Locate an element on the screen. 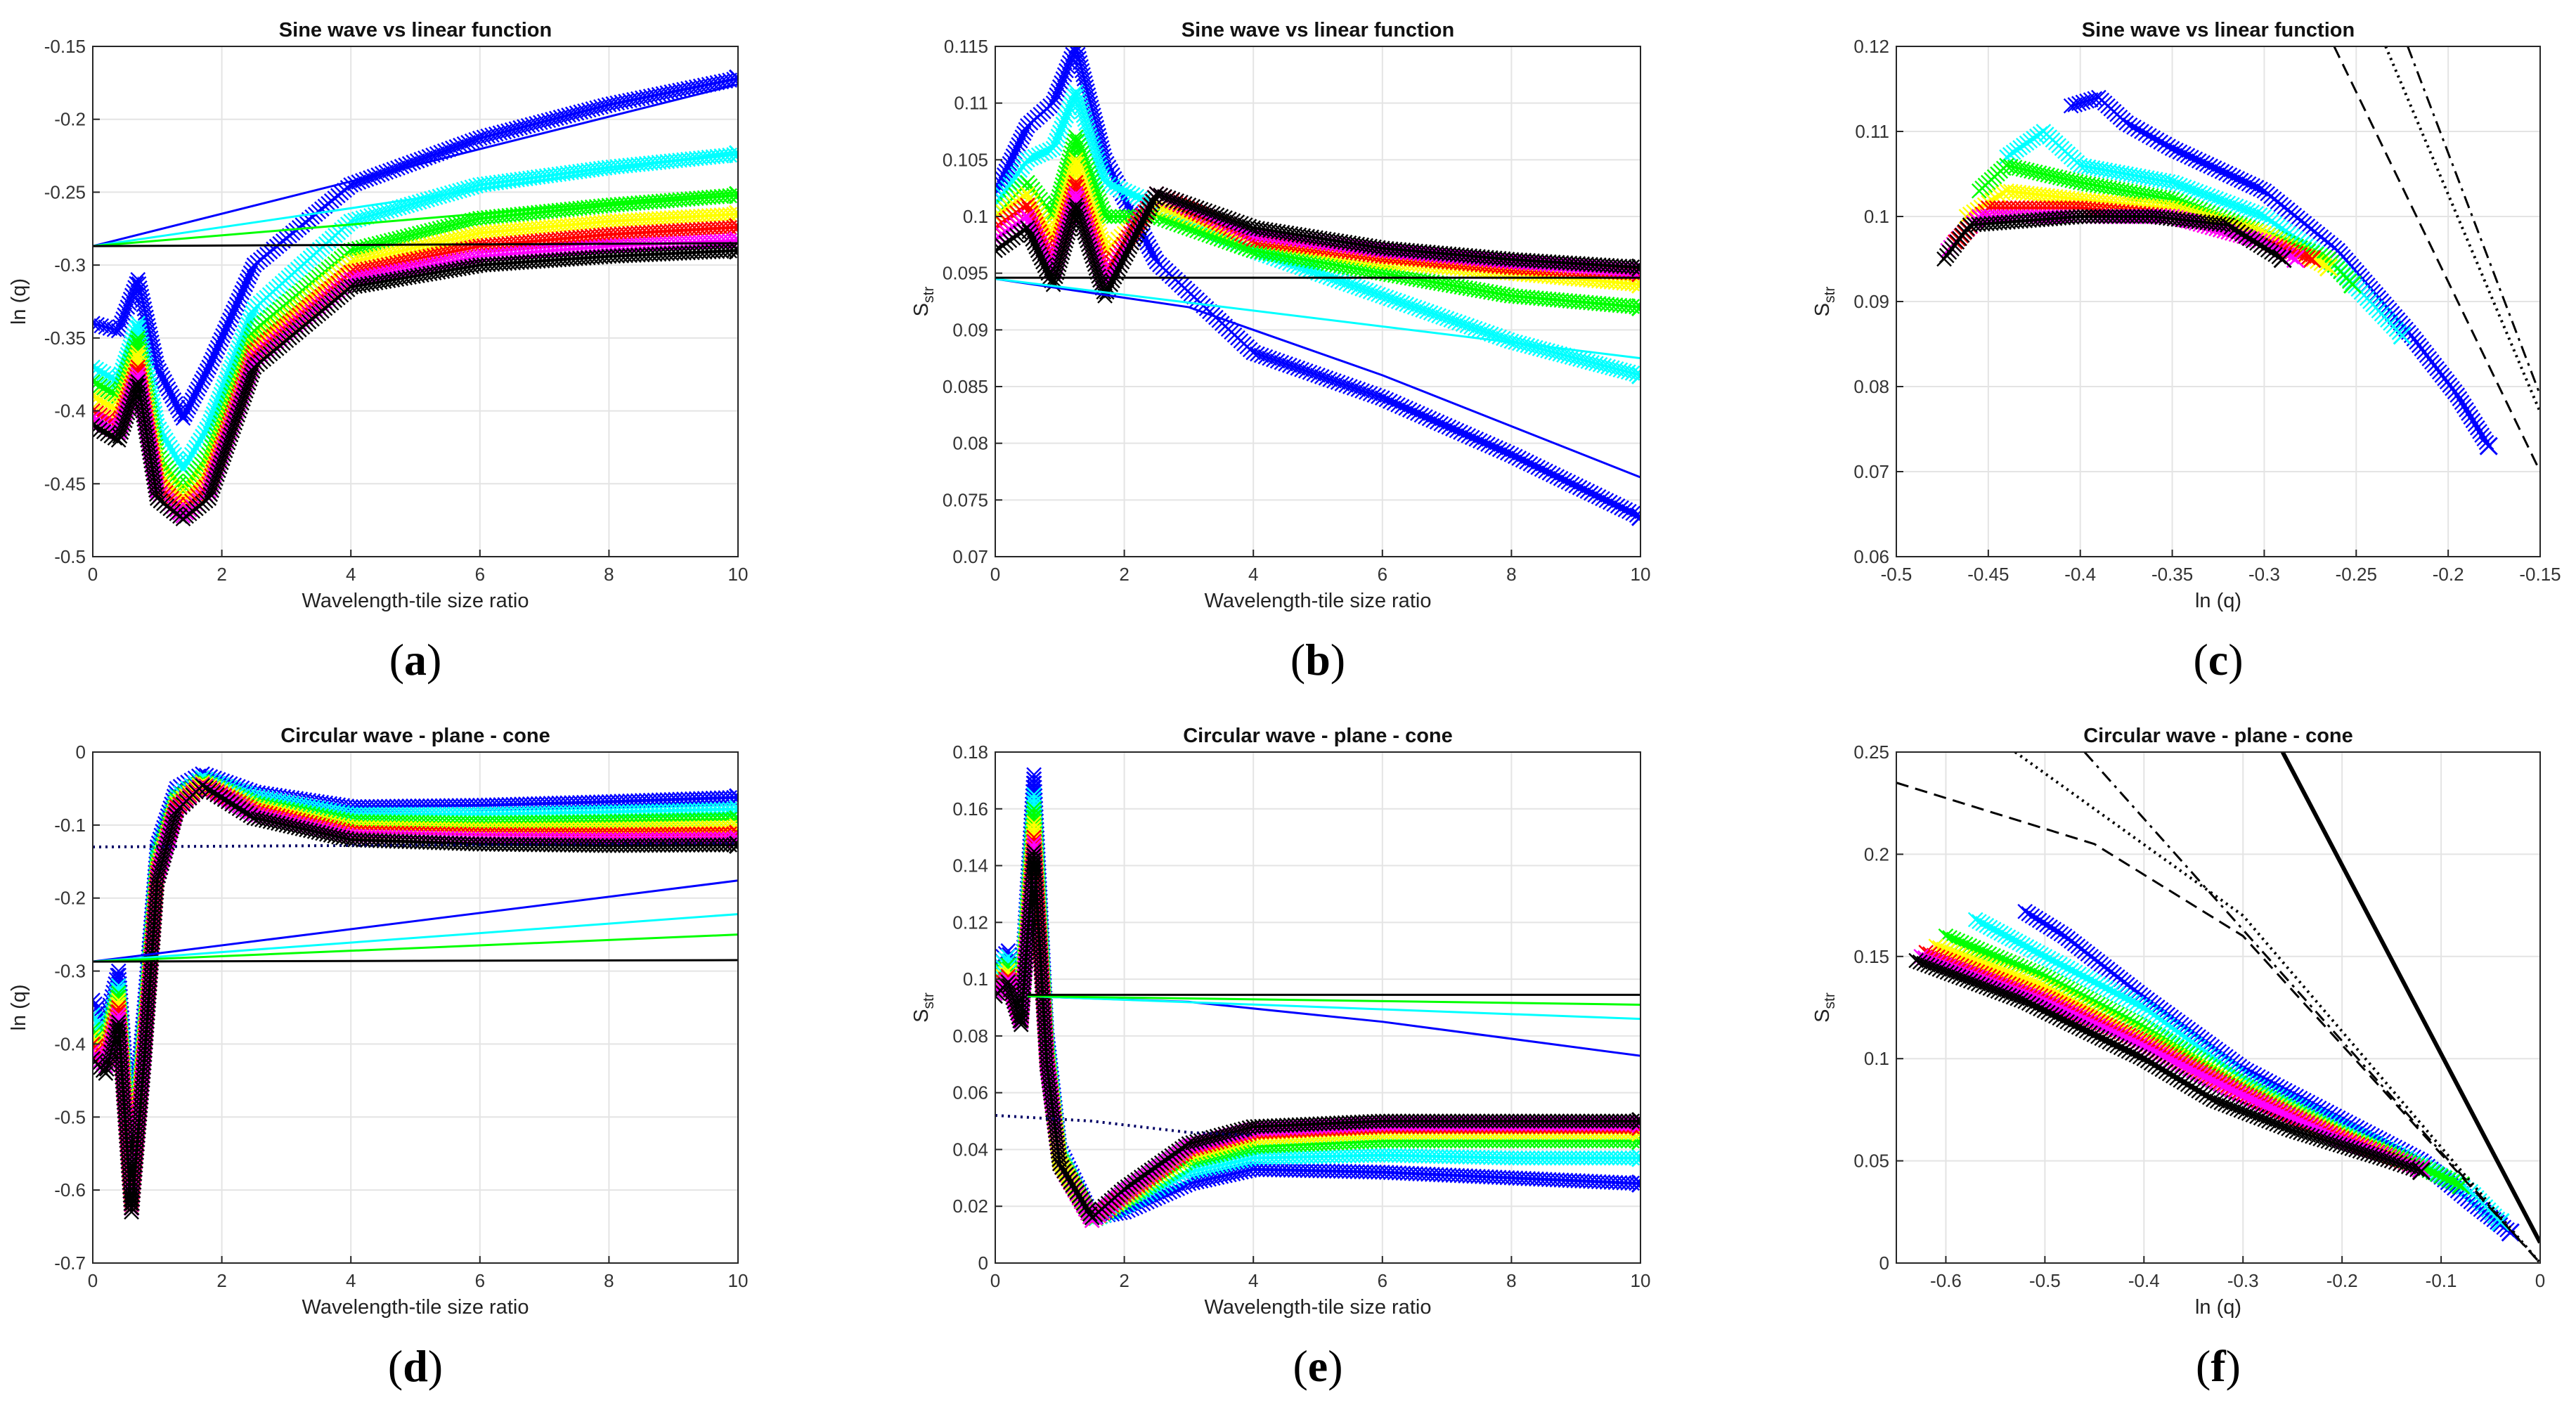 The width and height of the screenshot is (2576, 1424). series-blue-line is located at coordinates (1317, 378).